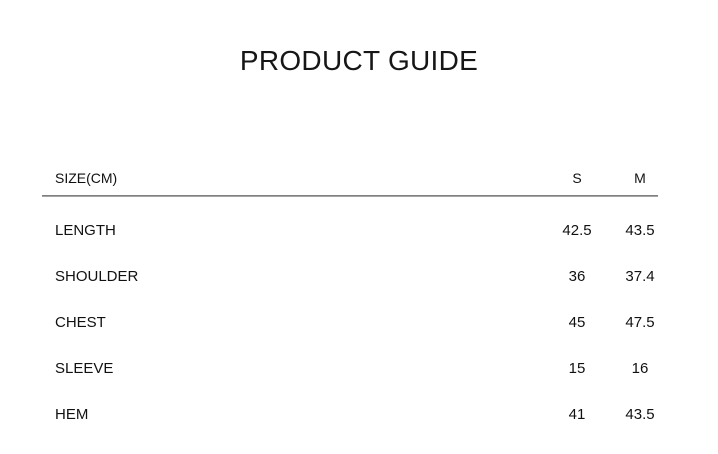 Image resolution: width=718 pixels, height=454 pixels. Describe the element at coordinates (85, 230) in the screenshot. I see `measurement-label: LENGTH` at that location.